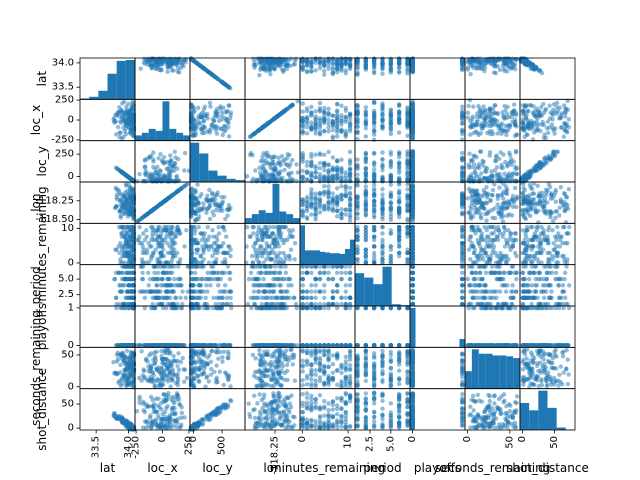 The height and width of the screenshot is (480, 640). Describe the element at coordinates (117, 194) in the screenshot. I see `point-lon-lat` at that location.